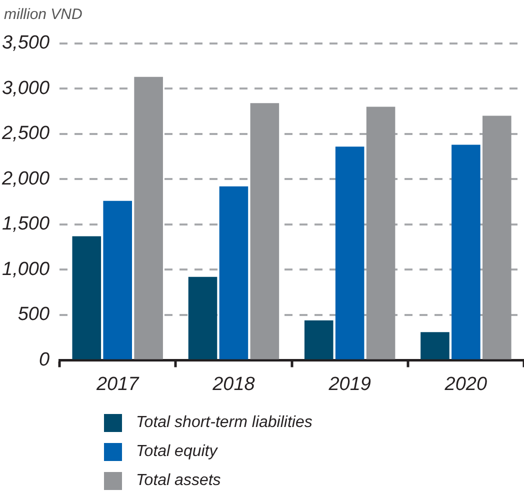  What do you see at coordinates (25, 133) in the screenshot?
I see `y-tick-label: 2,500` at bounding box center [25, 133].